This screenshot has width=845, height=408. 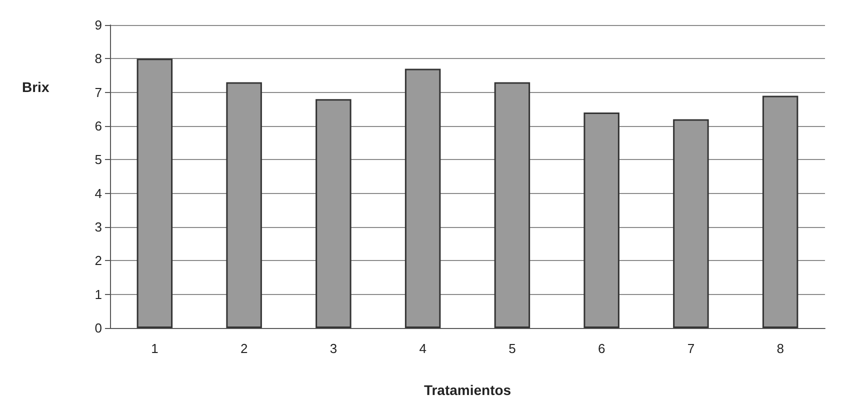 What do you see at coordinates (98, 294) in the screenshot?
I see `y-tick-label: 1` at bounding box center [98, 294].